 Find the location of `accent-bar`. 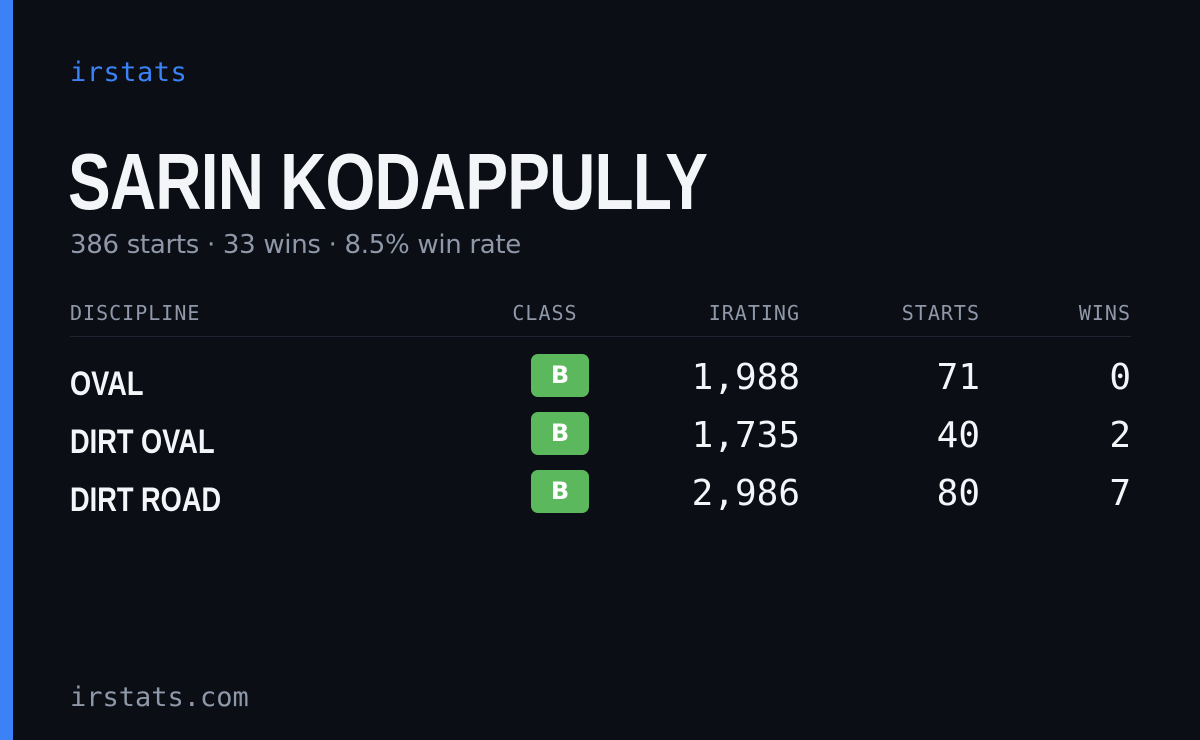

accent-bar is located at coordinates (6, 370).